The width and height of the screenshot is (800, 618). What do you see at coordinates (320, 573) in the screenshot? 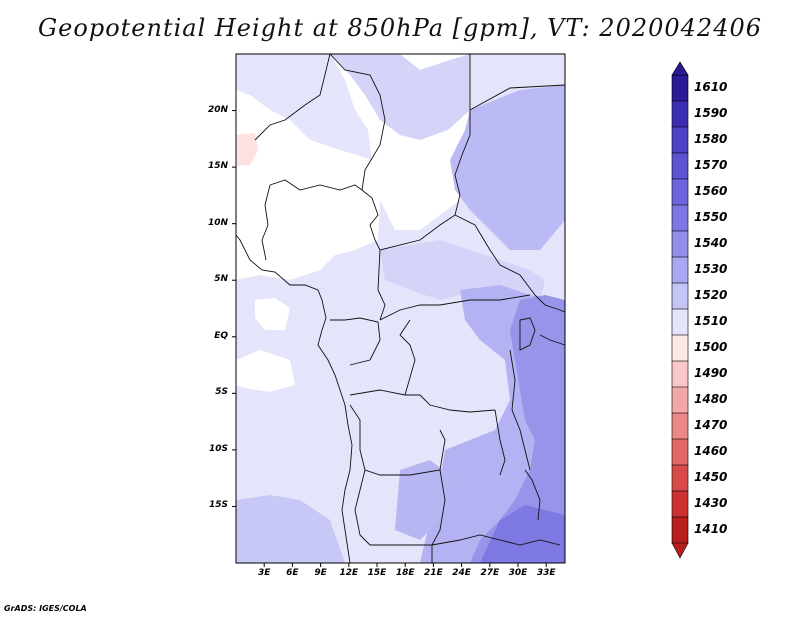
I see `lon-tick-label: 9E` at bounding box center [320, 573].